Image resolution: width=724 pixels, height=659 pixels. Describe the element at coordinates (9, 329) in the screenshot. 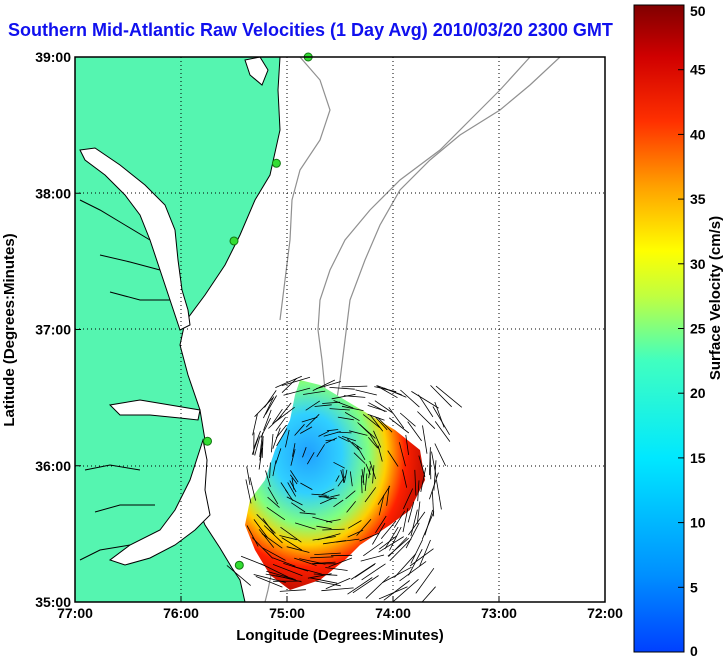

I see `y-axis-label: Latitude (Degrees:Minutes)` at that location.